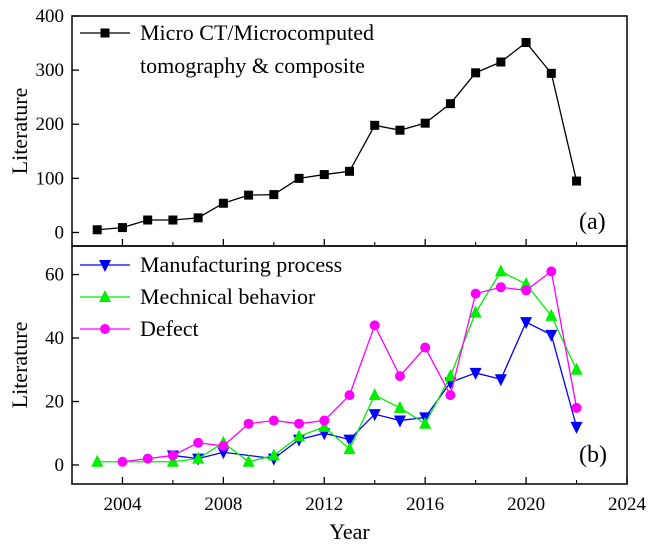 The height and width of the screenshot is (549, 649). I want to click on y-tick-label: 100, so click(50, 178).